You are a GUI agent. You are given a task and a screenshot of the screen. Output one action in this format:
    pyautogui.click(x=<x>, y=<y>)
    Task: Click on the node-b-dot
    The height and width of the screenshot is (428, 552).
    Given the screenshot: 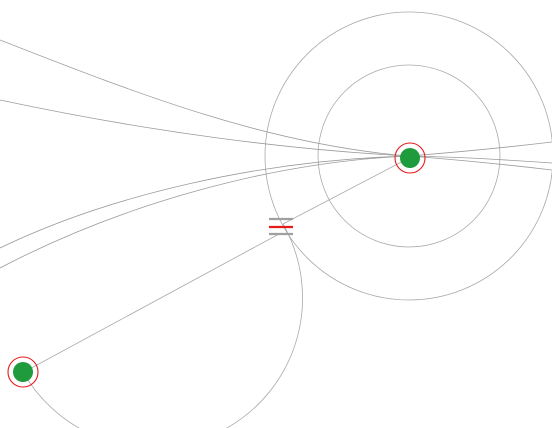 What is the action you would take?
    pyautogui.click(x=410, y=158)
    